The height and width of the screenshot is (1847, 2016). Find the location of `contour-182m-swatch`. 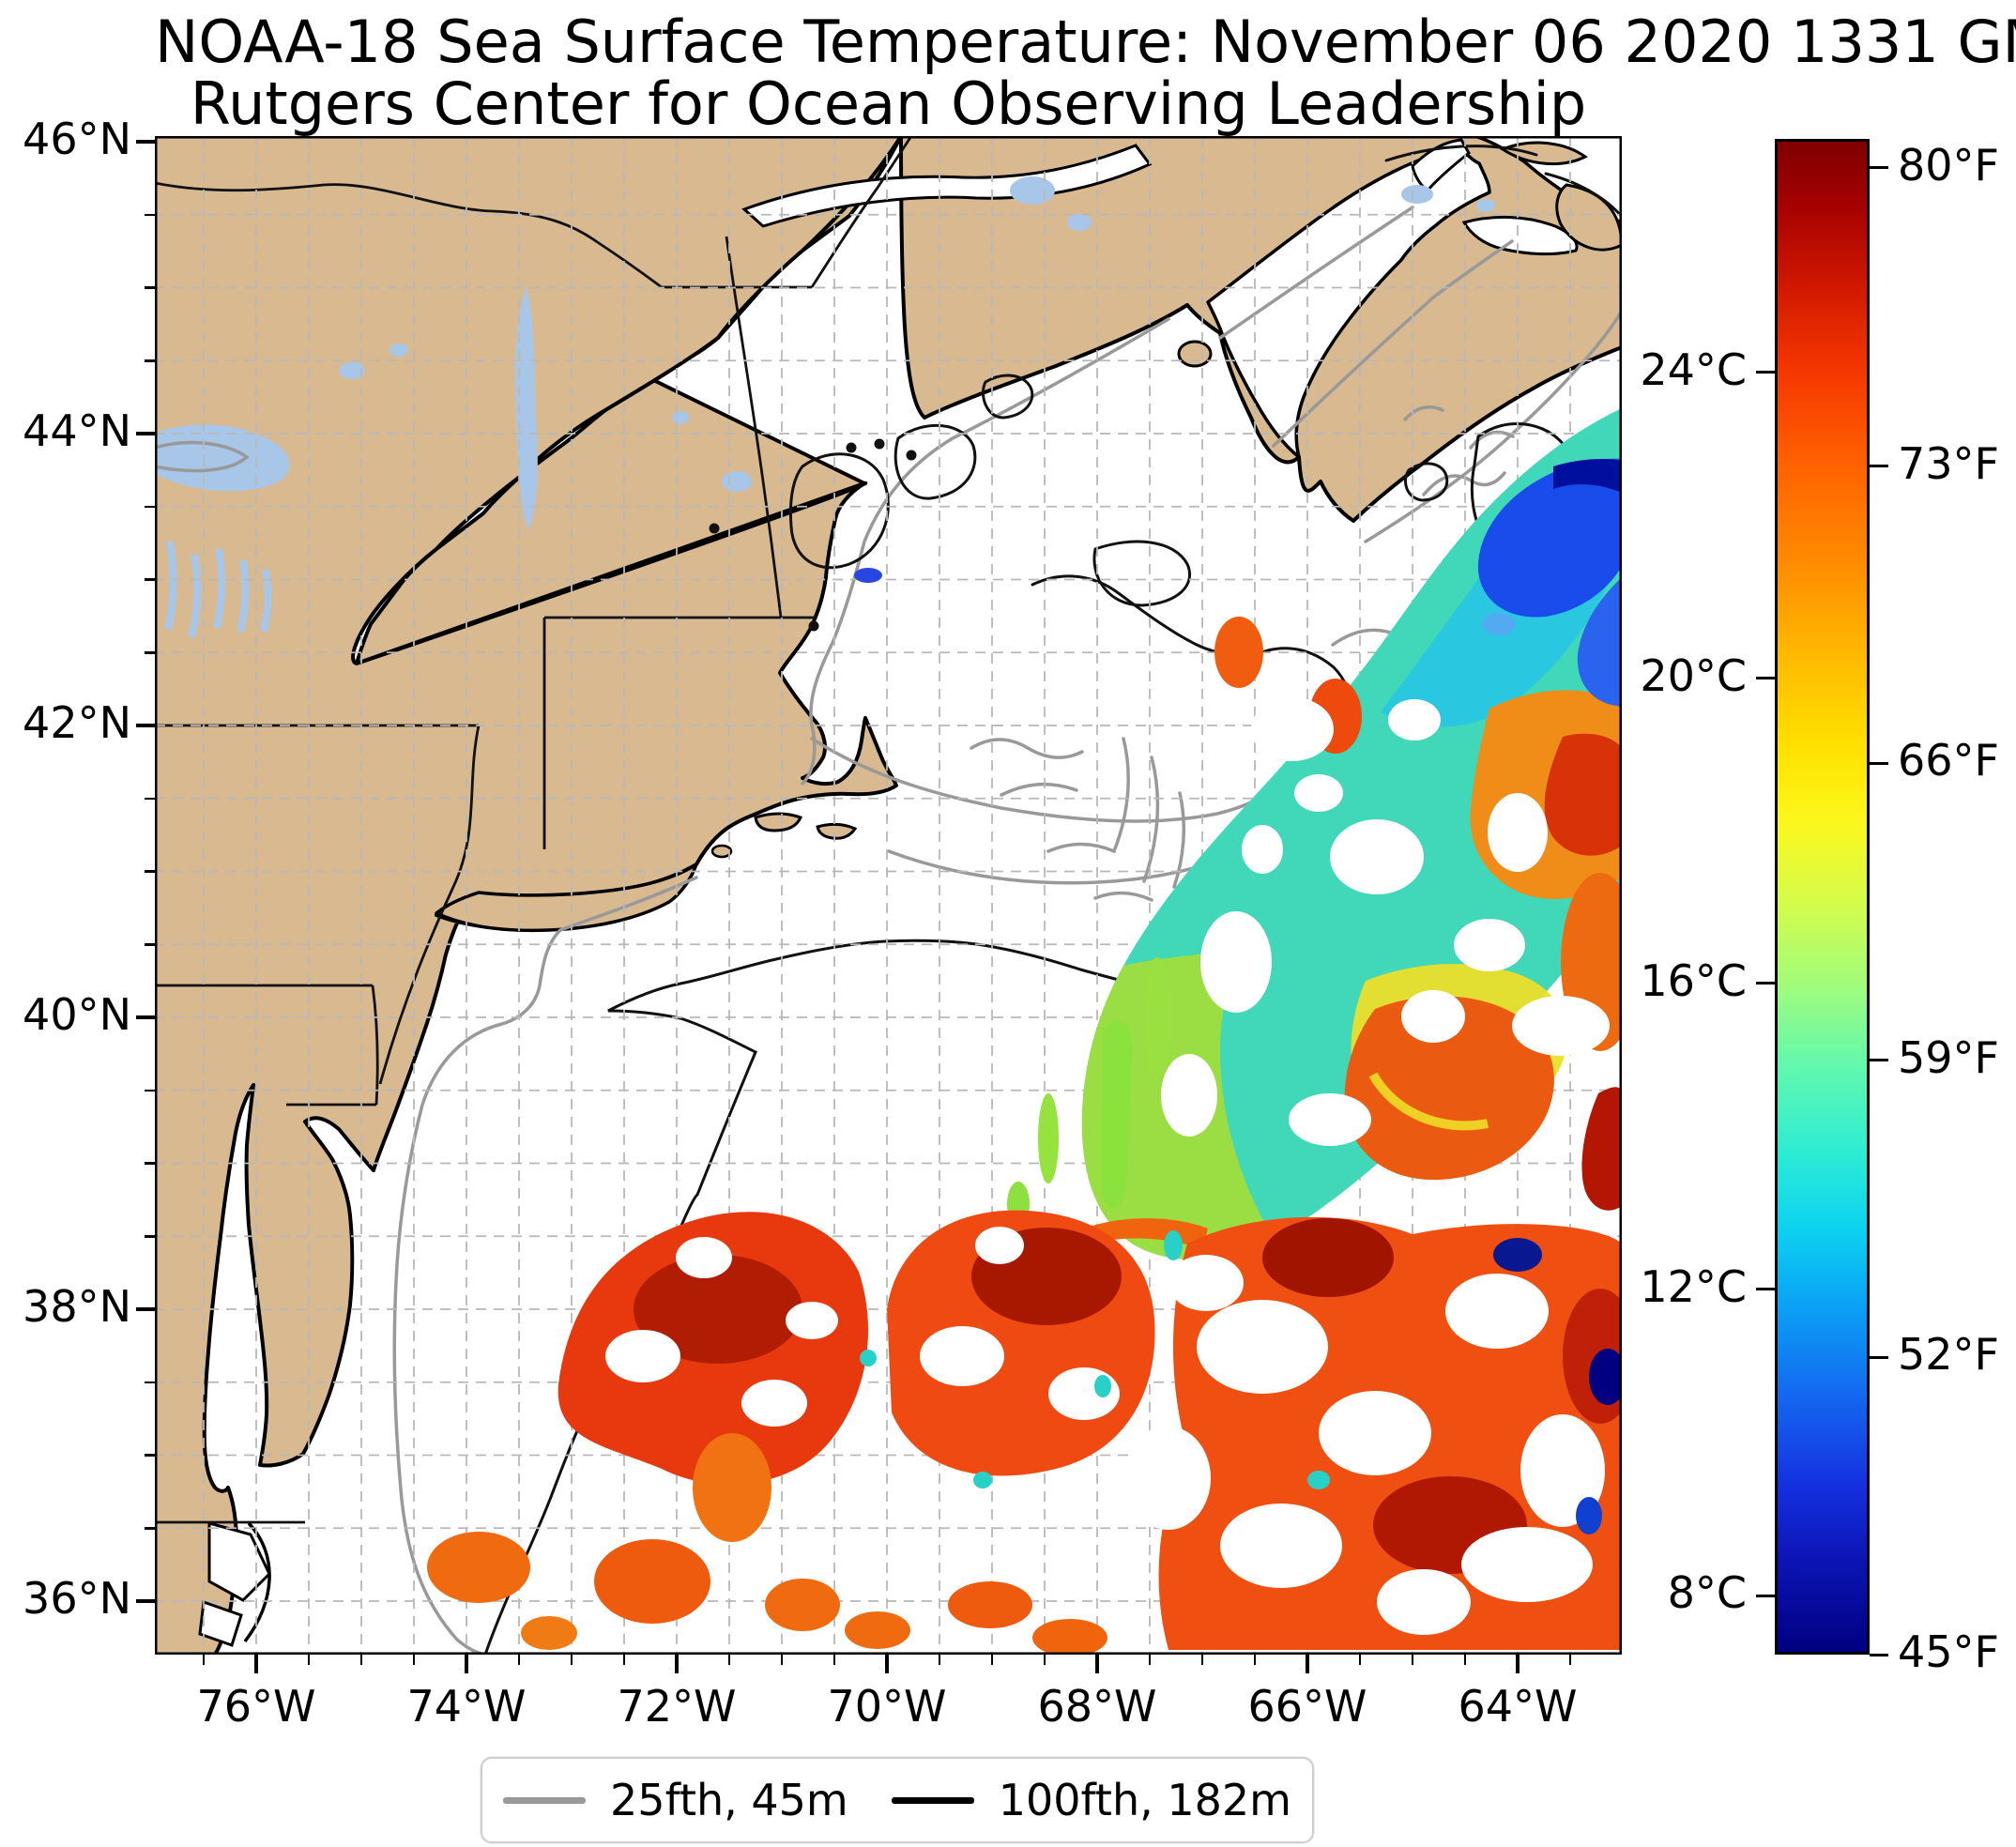

contour-182m-swatch is located at coordinates (932, 1800).